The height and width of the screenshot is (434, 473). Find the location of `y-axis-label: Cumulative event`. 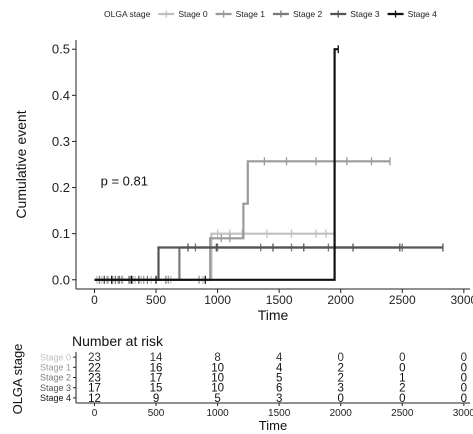

y-axis-label: Cumulative event is located at coordinates (21, 164).